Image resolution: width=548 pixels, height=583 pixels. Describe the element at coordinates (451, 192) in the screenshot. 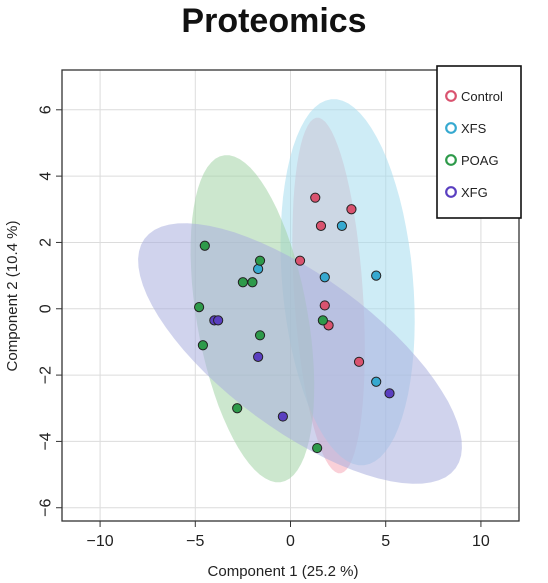

I see `legend-marker-xfg` at that location.